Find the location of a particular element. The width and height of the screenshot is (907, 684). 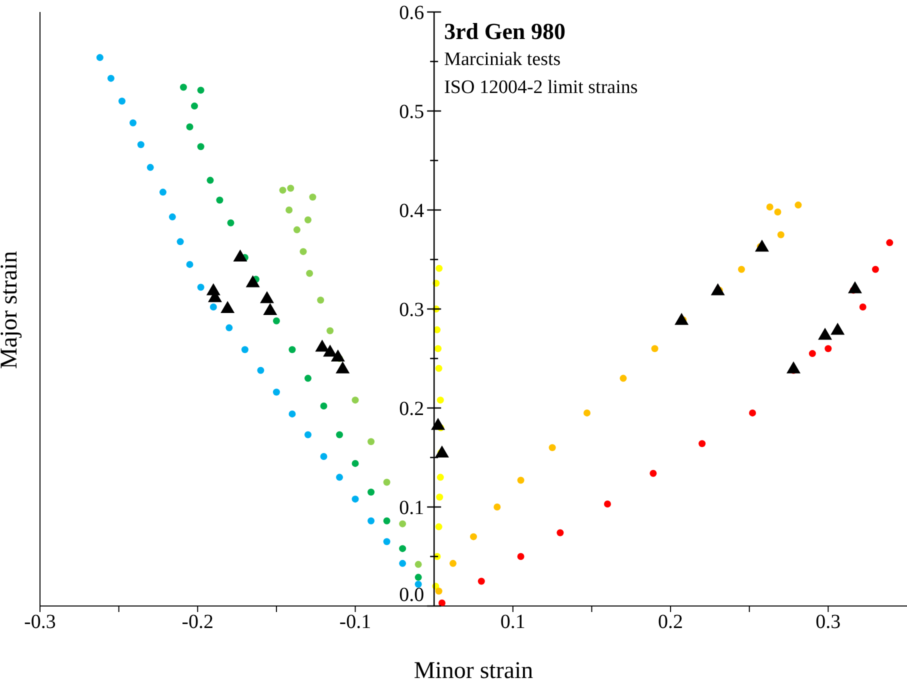

y-tick-label: 0.5 is located at coordinates (411, 112).